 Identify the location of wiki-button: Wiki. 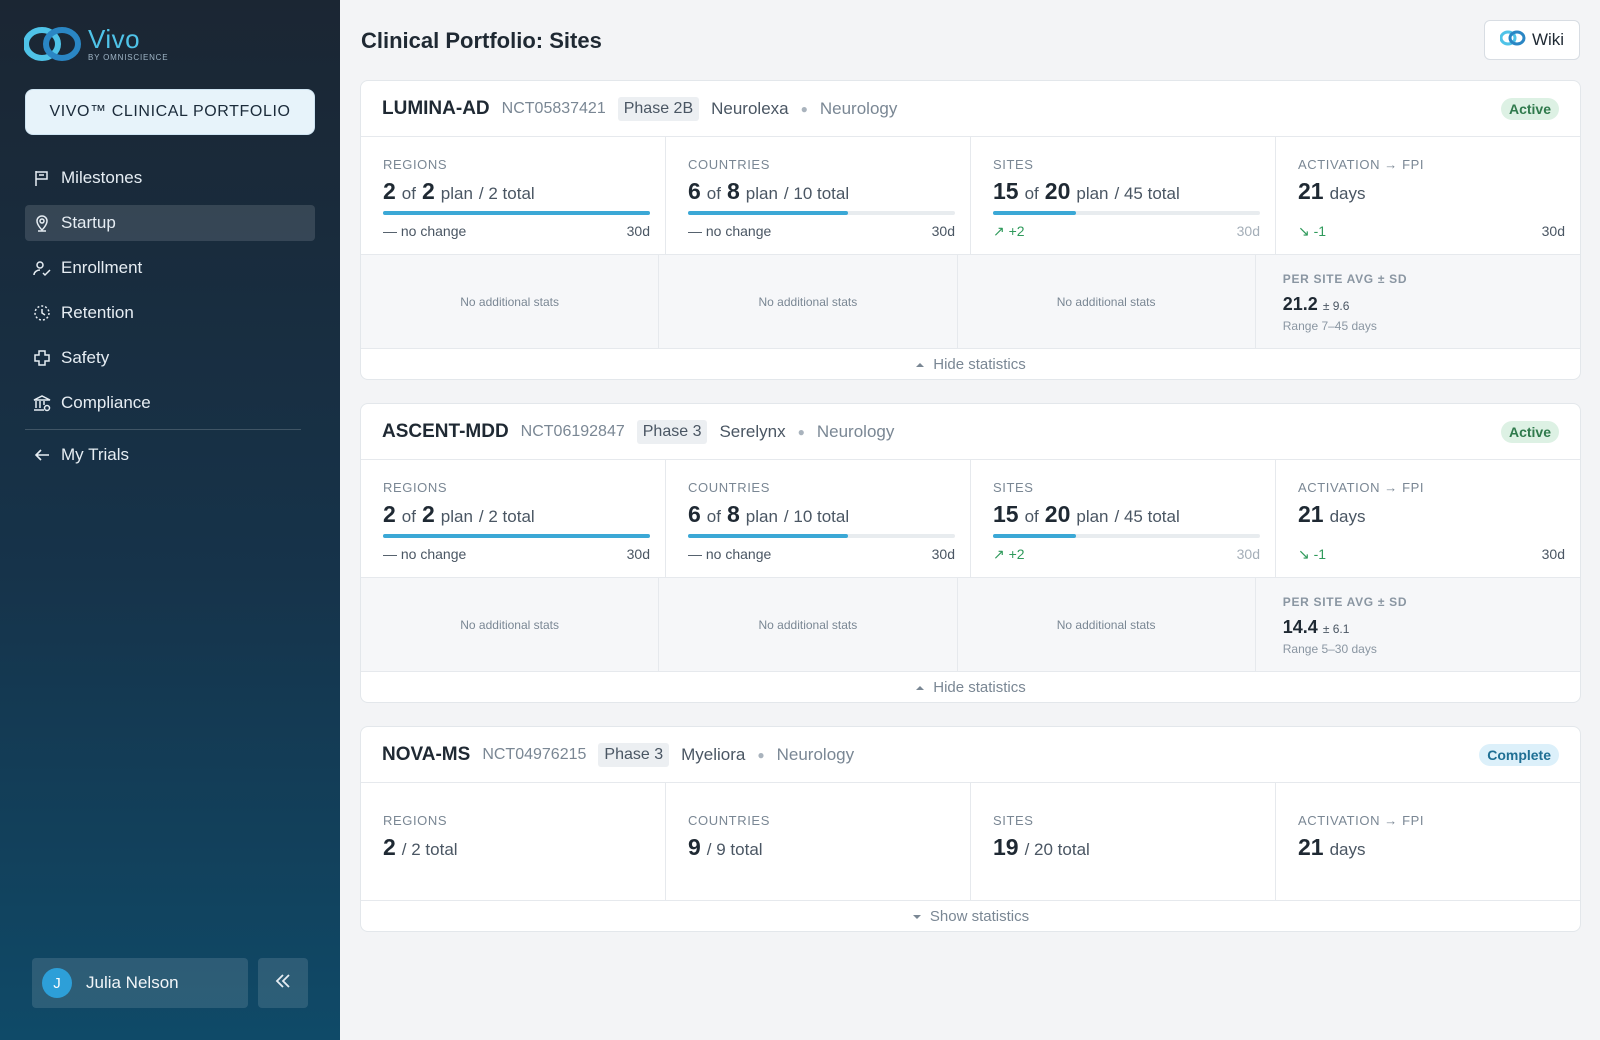
(1532, 40).